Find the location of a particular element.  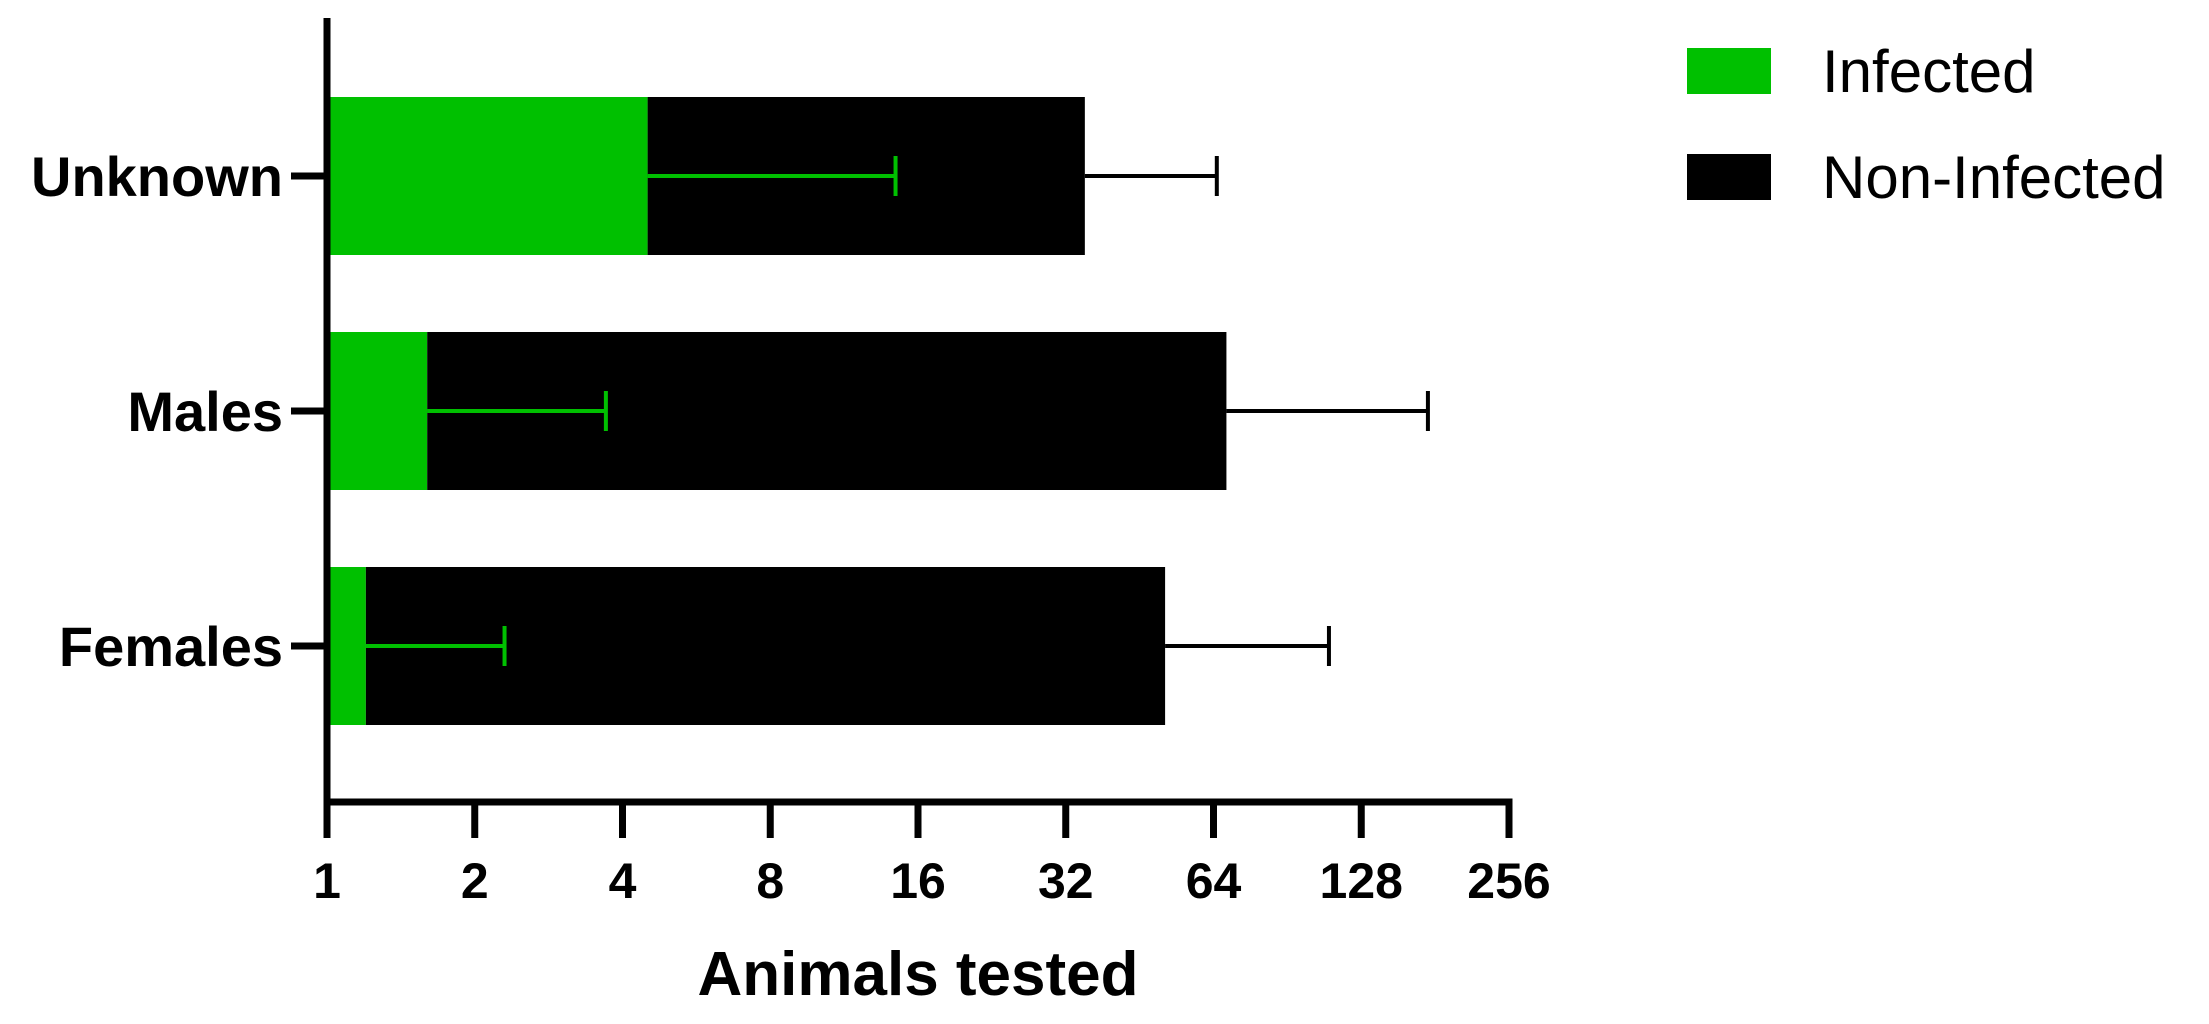

y-tick-label-unknown: Unknown is located at coordinates (157, 176).